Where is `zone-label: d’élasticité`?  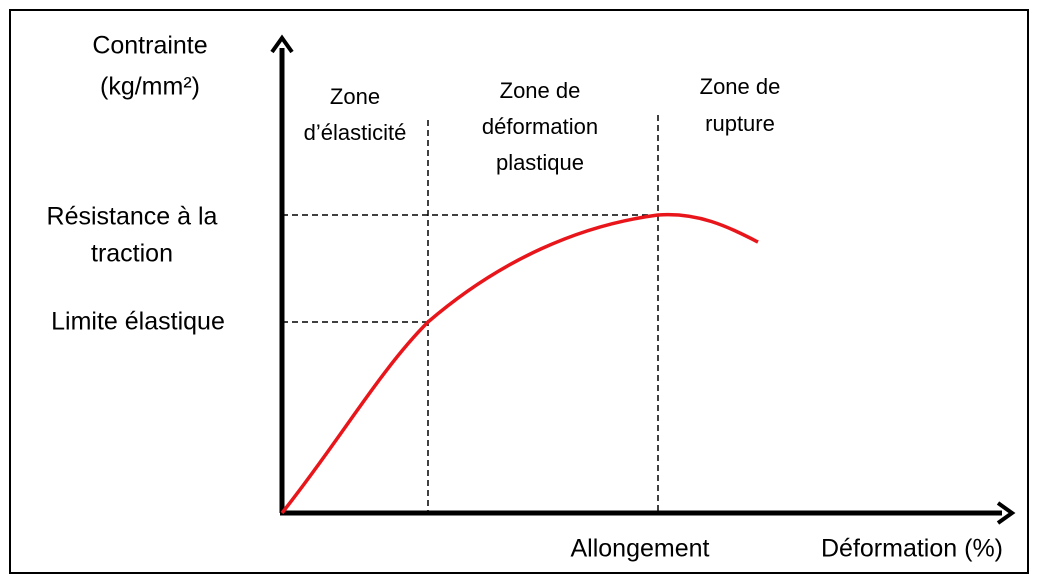 zone-label: d’élasticité is located at coordinates (355, 132).